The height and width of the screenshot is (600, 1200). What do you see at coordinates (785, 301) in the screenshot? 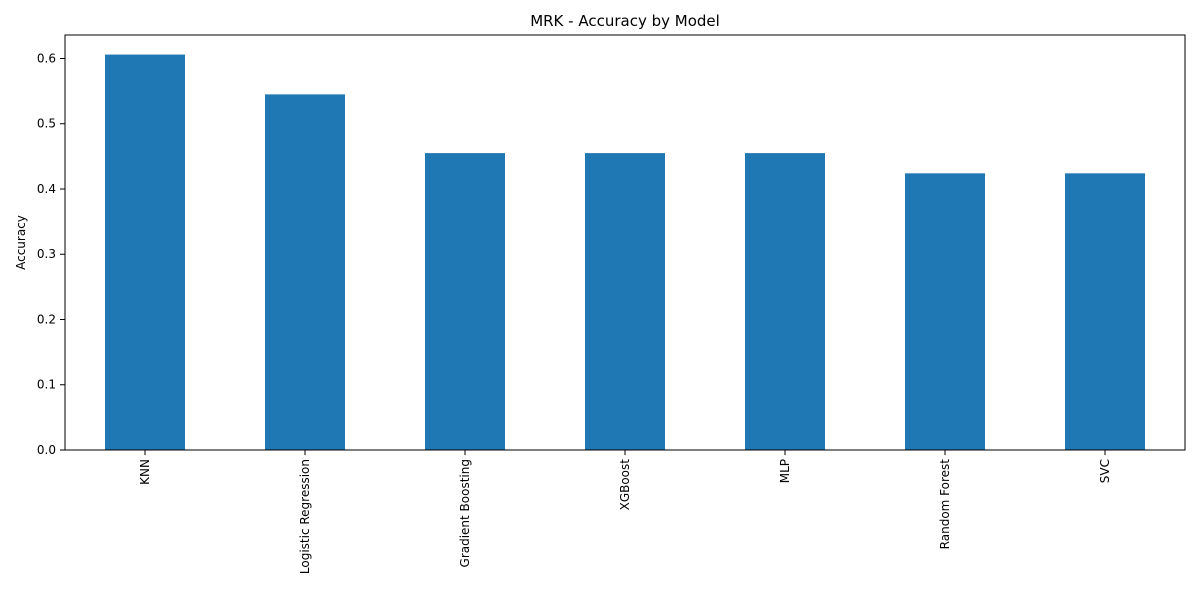
I see `bar-mlp` at bounding box center [785, 301].